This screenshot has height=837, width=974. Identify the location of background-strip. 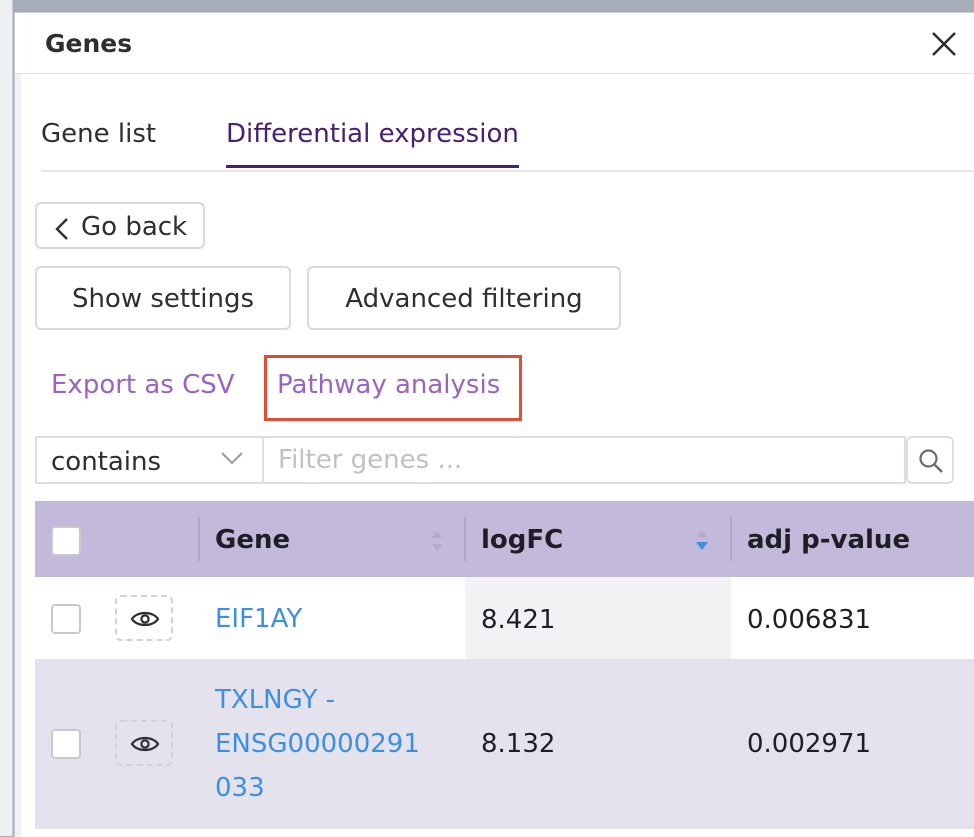
(6, 418).